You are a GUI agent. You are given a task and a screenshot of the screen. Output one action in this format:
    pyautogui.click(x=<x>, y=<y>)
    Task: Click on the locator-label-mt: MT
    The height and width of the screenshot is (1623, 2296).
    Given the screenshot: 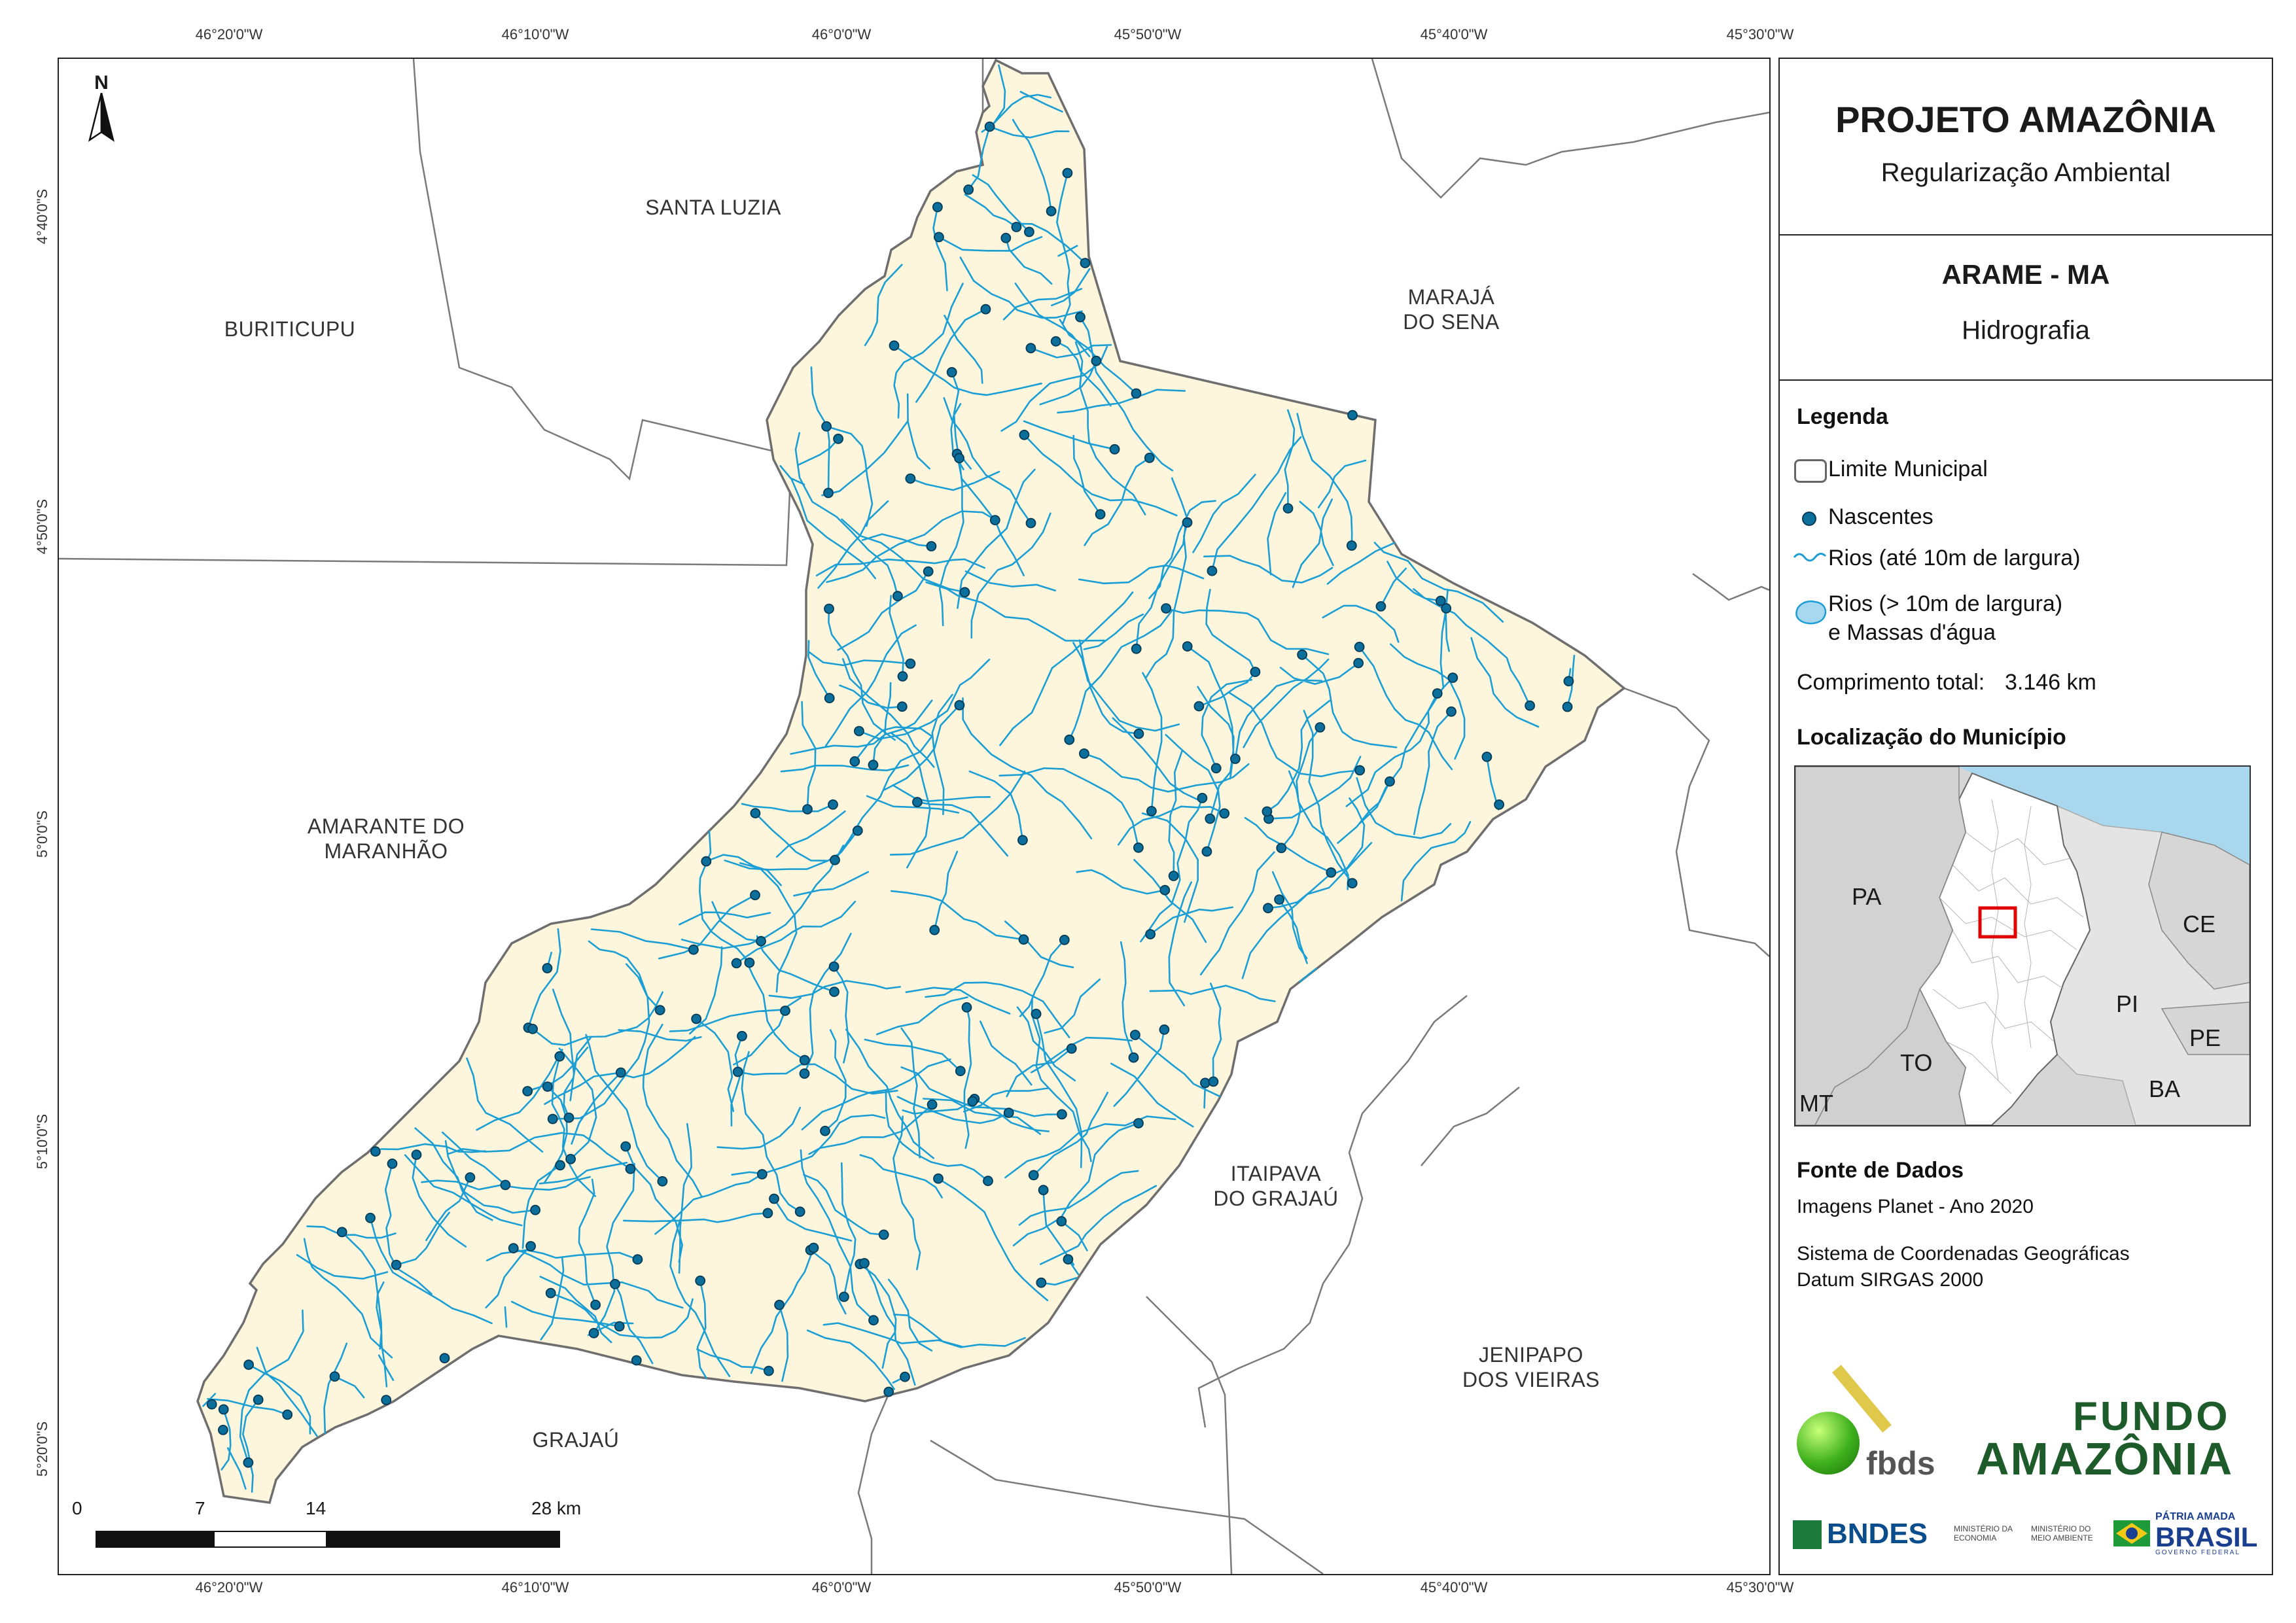 What is the action you would take?
    pyautogui.click(x=1816, y=1103)
    